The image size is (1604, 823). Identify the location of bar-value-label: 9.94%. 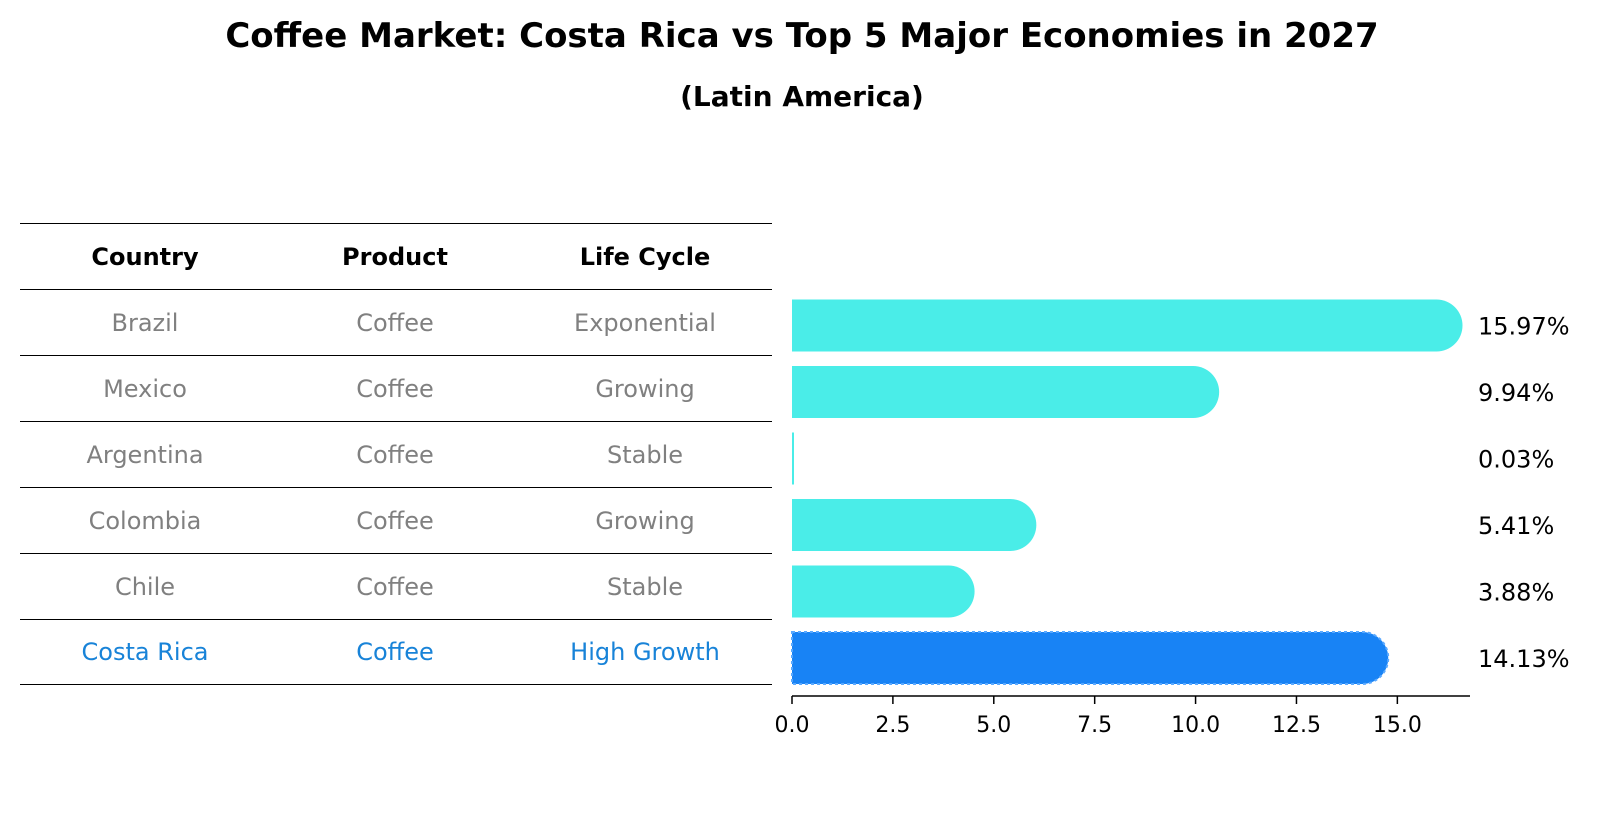
(1516, 393).